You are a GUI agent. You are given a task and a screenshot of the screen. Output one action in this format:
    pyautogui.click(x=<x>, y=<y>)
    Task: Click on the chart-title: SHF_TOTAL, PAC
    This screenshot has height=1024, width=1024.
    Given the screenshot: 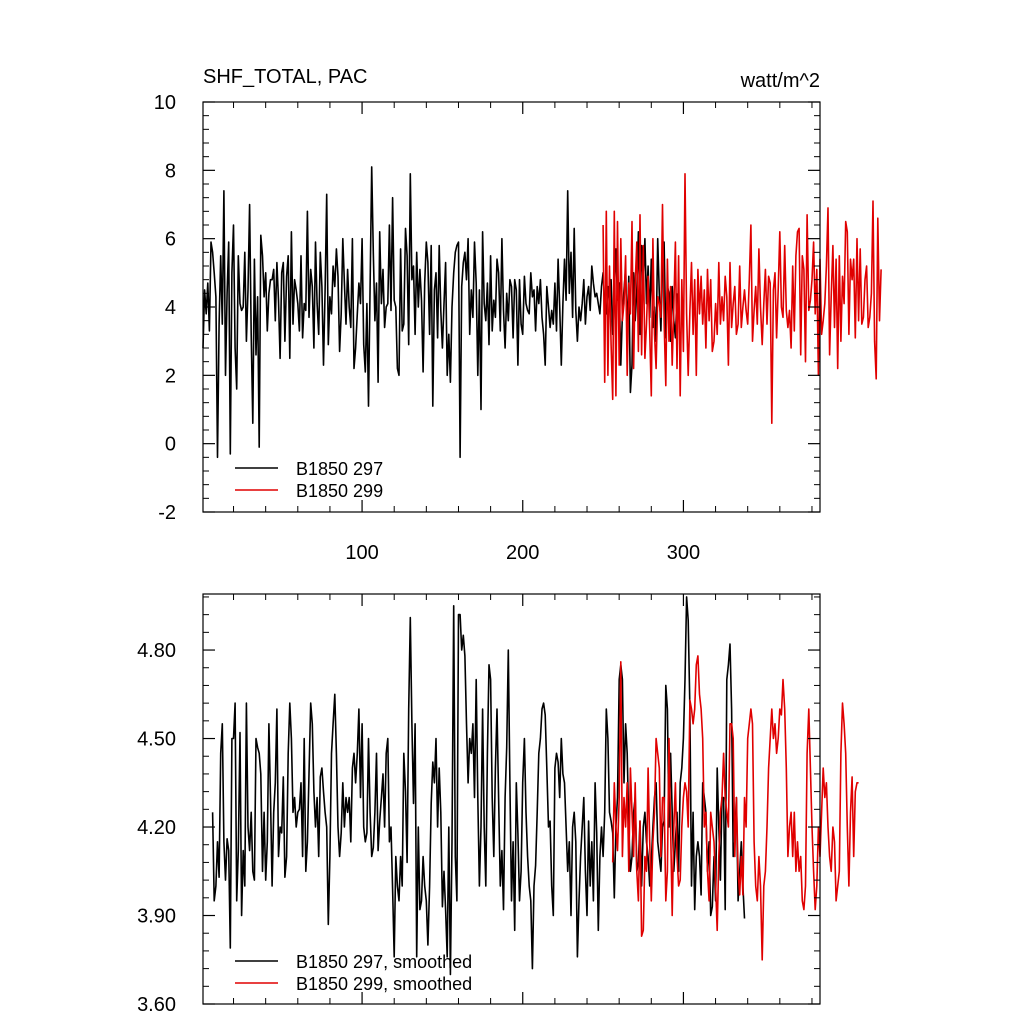 What is the action you would take?
    pyautogui.click(x=285, y=77)
    